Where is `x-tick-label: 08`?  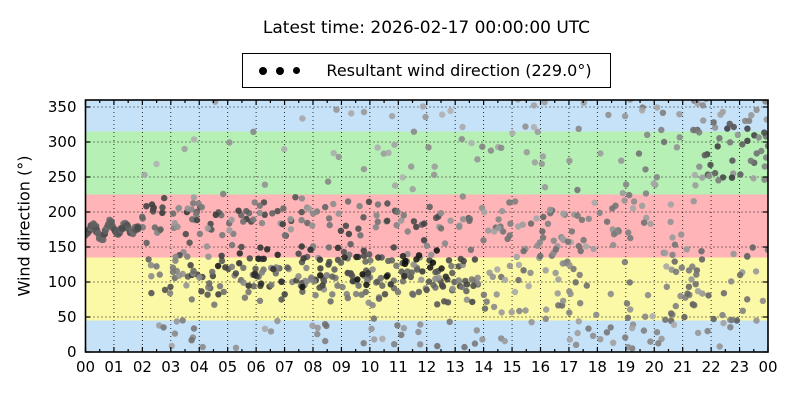 x-tick-label: 08 is located at coordinates (312, 367).